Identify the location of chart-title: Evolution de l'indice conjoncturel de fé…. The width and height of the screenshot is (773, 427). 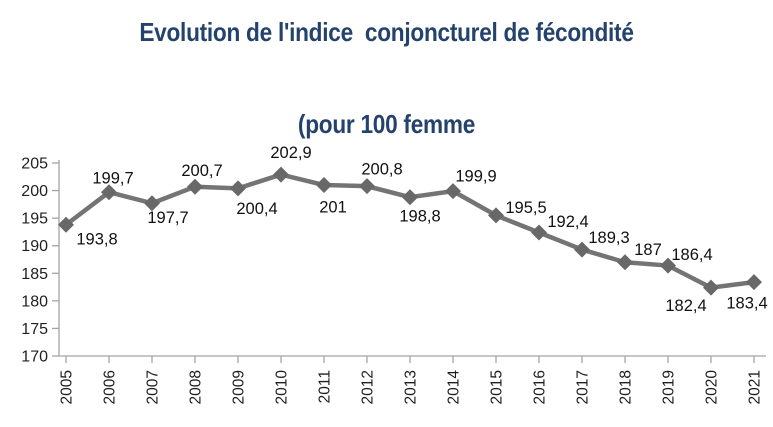
(386, 32).